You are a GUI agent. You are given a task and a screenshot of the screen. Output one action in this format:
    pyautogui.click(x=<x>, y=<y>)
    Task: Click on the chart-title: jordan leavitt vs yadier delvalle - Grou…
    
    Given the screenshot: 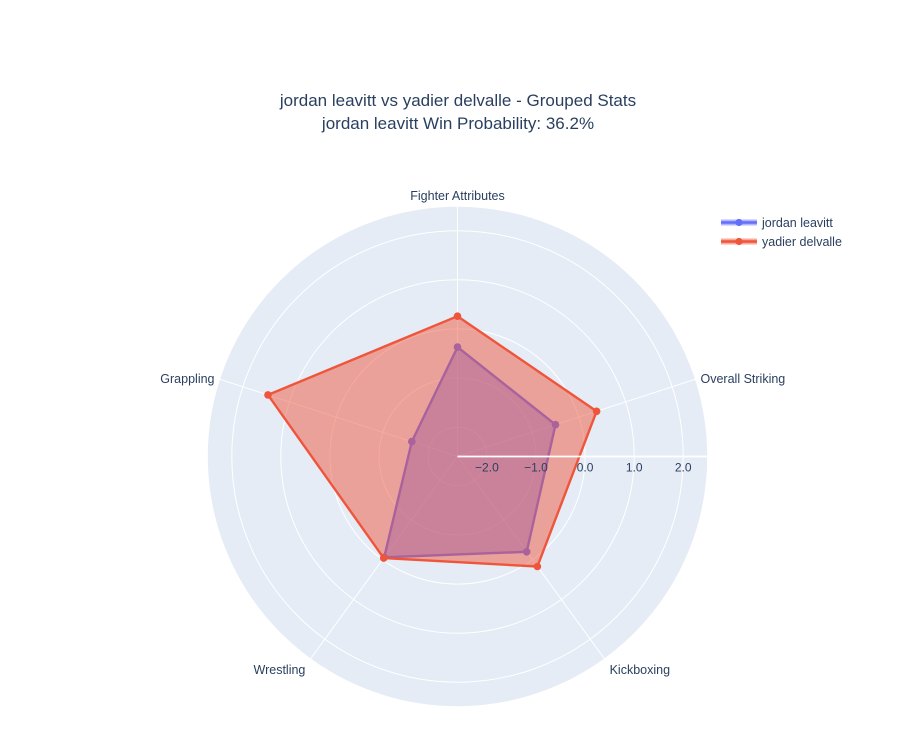 What is the action you would take?
    pyautogui.click(x=458, y=112)
    